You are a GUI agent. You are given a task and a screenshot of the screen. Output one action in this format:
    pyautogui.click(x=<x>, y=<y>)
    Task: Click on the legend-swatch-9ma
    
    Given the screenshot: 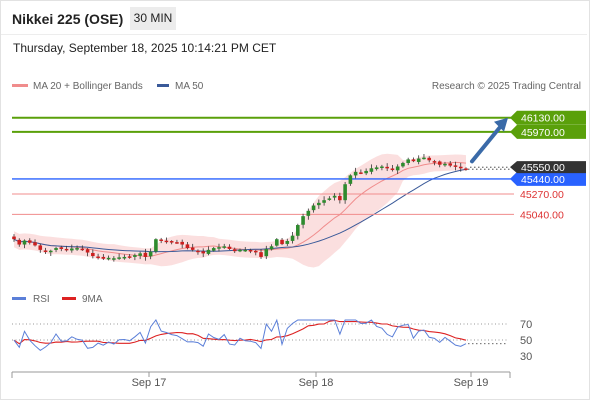 What is the action you would take?
    pyautogui.click(x=69, y=298)
    